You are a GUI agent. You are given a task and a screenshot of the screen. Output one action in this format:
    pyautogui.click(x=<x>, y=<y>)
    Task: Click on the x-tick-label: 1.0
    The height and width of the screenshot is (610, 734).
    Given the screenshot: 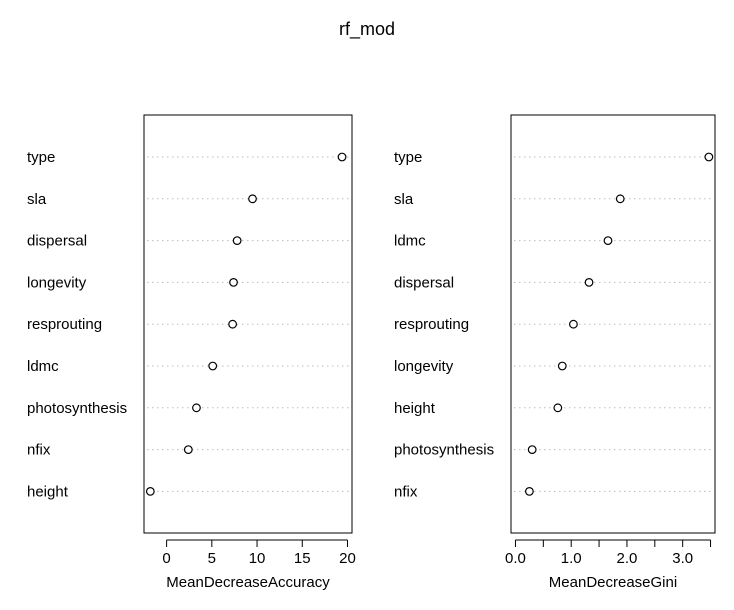 What is the action you would take?
    pyautogui.click(x=571, y=558)
    